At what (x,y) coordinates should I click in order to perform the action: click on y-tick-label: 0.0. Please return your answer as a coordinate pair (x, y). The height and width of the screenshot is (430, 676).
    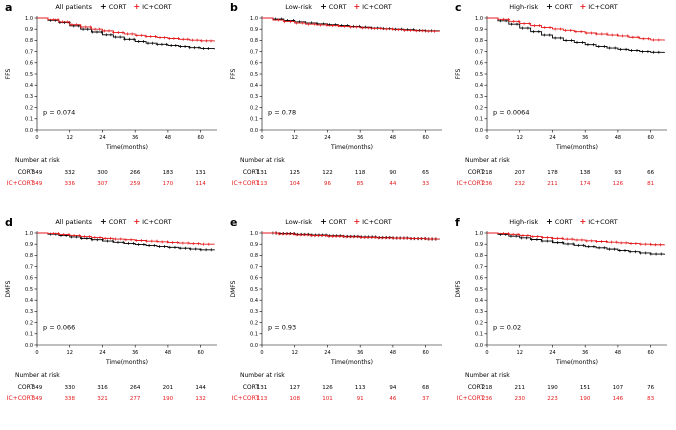
    Looking at the image, I should click on (479, 131).